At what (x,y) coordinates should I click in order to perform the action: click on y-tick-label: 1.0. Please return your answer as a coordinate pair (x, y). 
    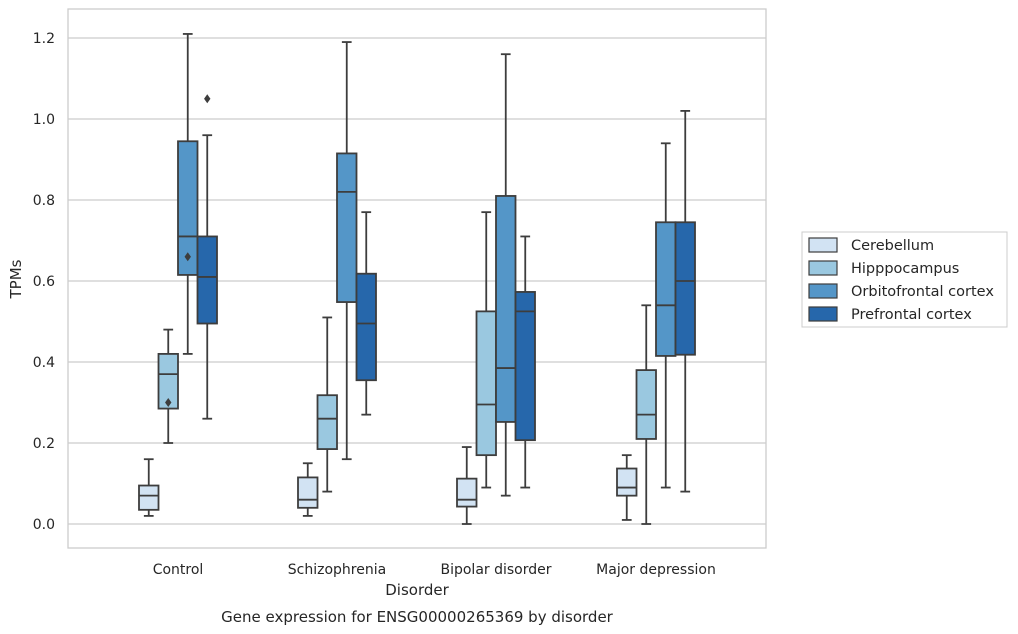
    Looking at the image, I should click on (44, 120).